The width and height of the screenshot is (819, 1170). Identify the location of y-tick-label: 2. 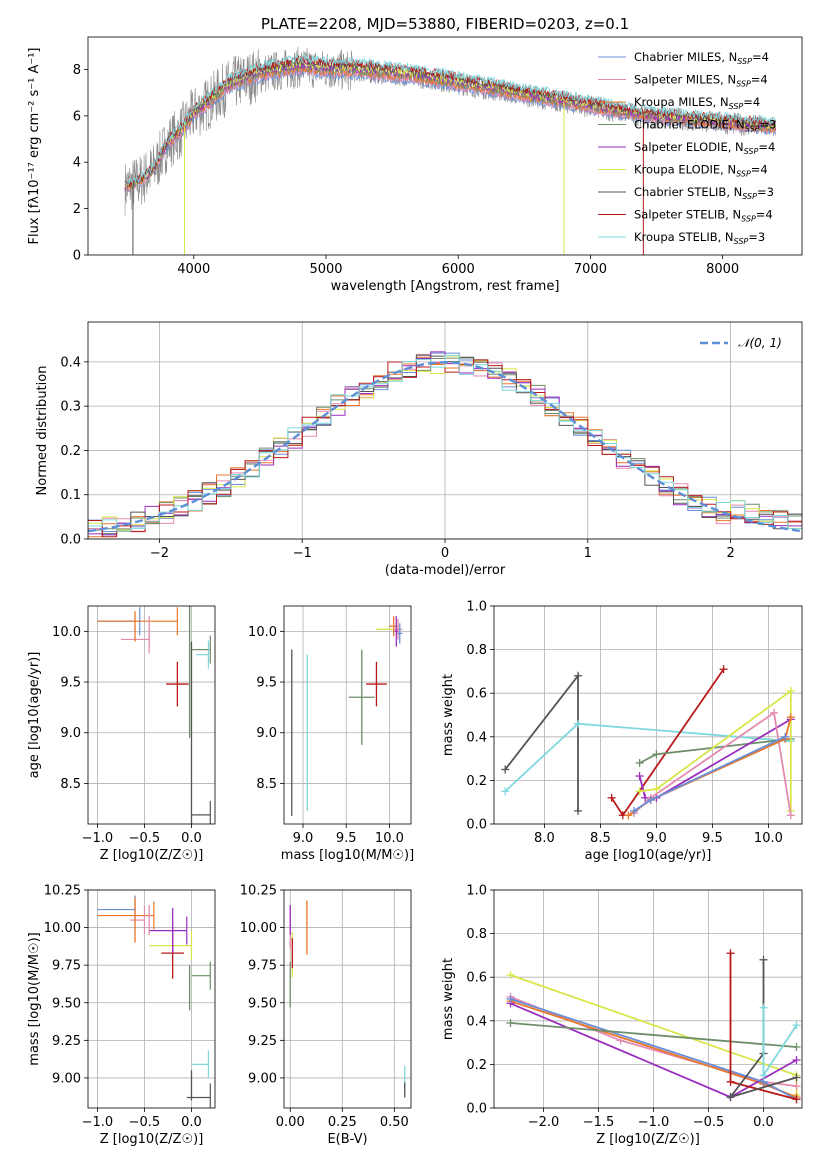
(77, 209).